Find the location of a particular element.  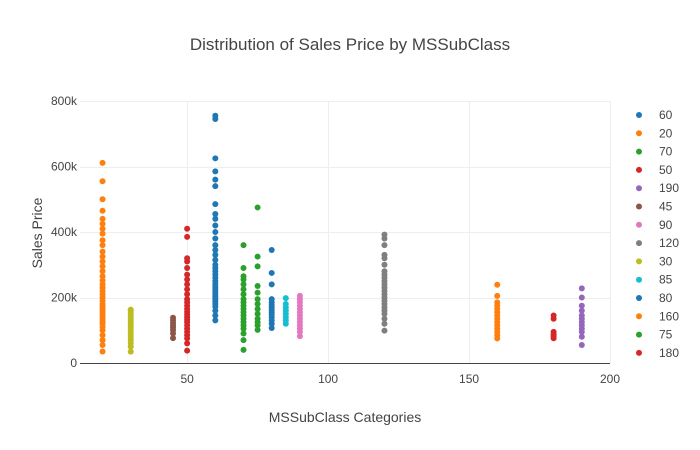

legend-item-20: 20 is located at coordinates (654, 133).